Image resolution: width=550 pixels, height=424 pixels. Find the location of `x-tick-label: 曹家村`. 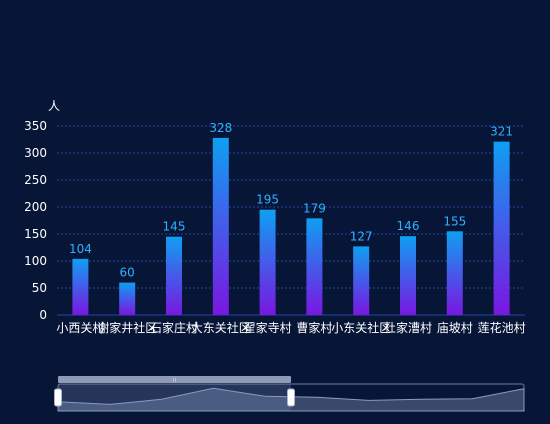

x-tick-label: 曹家村 is located at coordinates (314, 327).